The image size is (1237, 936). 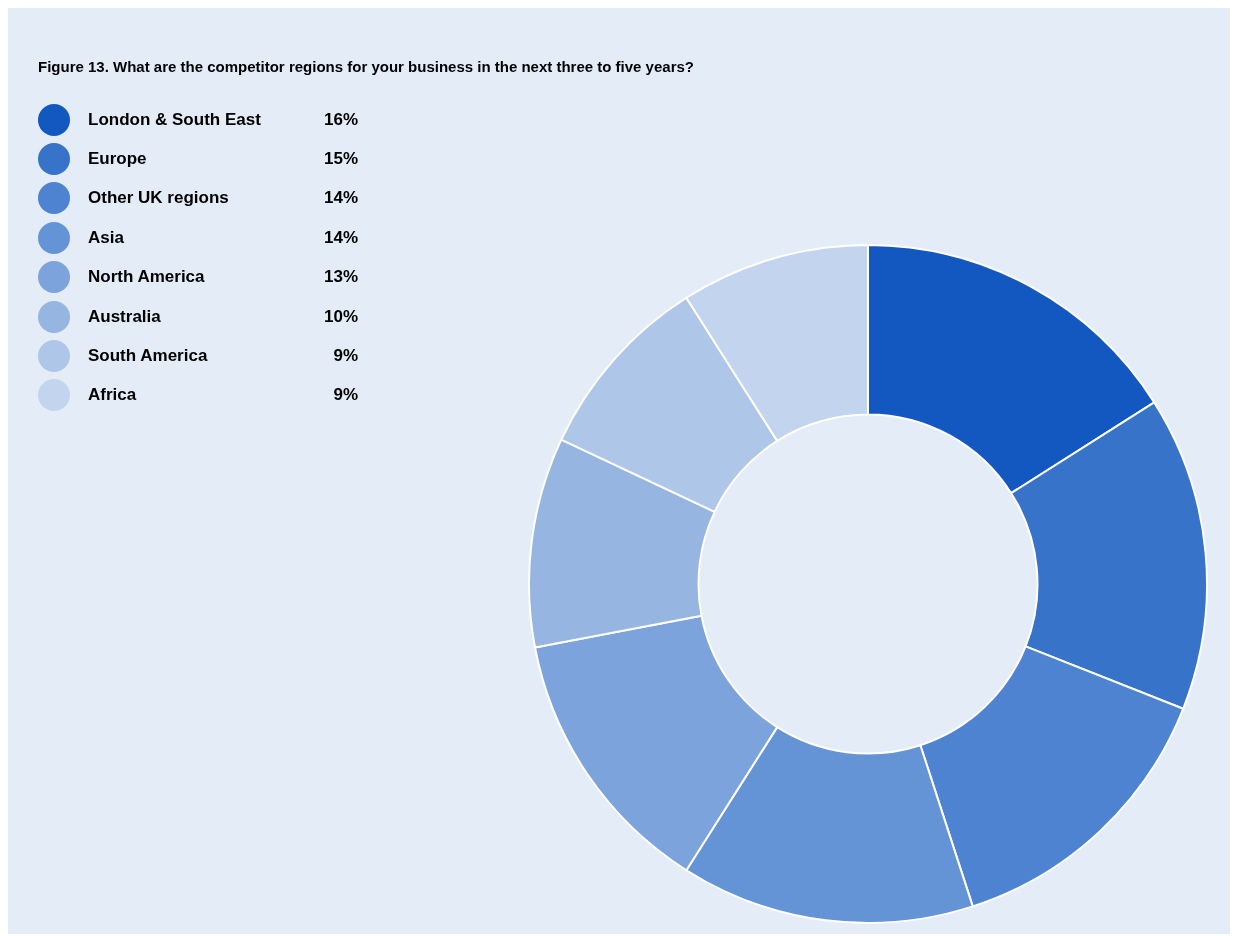 What do you see at coordinates (340, 119) in the screenshot?
I see `data-label: 16%` at bounding box center [340, 119].